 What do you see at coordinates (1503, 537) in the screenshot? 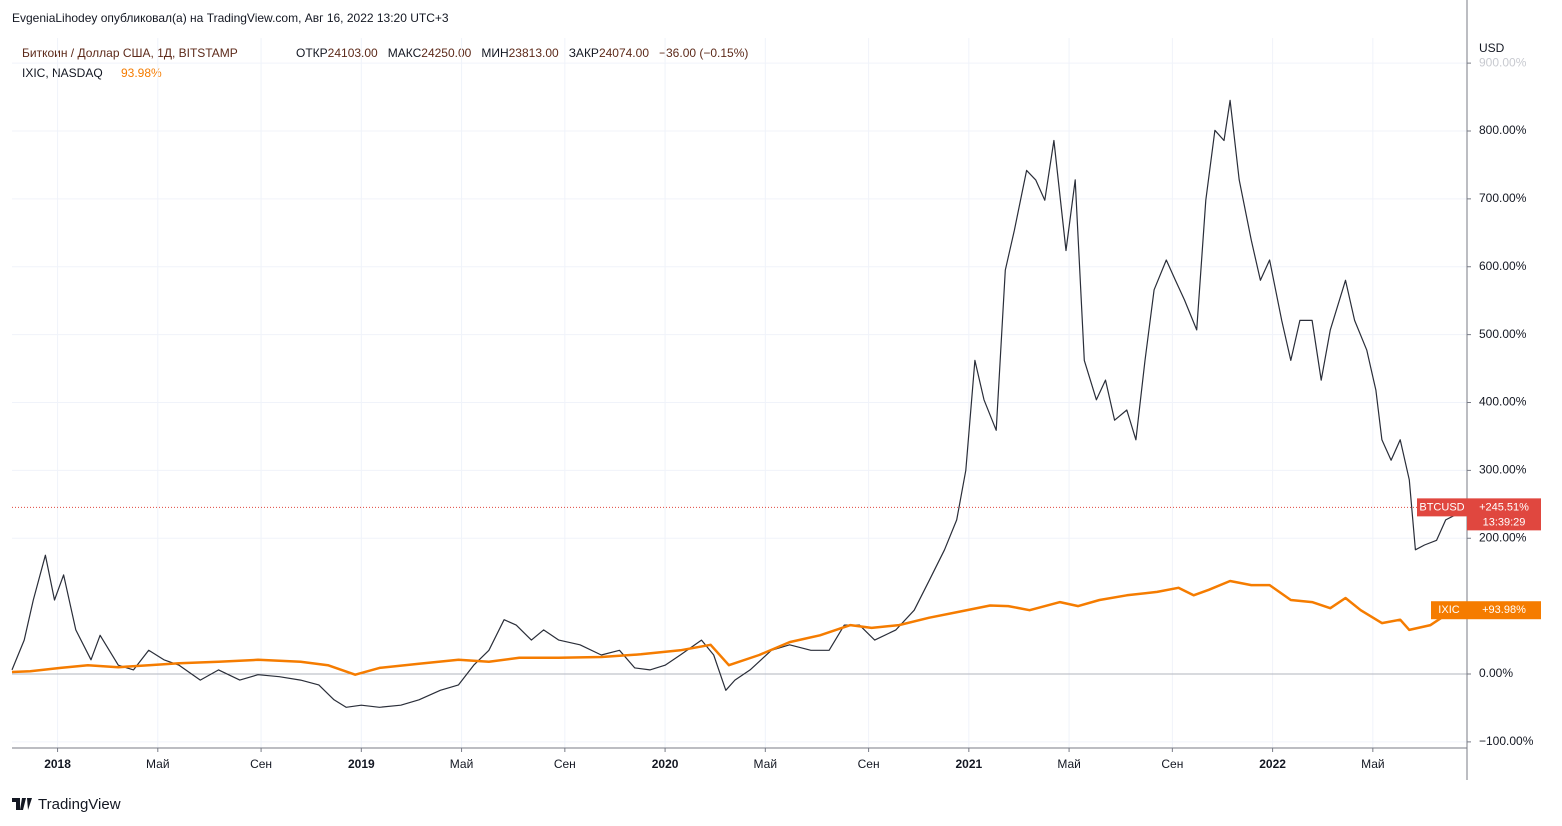
I see `y-tick-label: 200.00%` at bounding box center [1503, 537].